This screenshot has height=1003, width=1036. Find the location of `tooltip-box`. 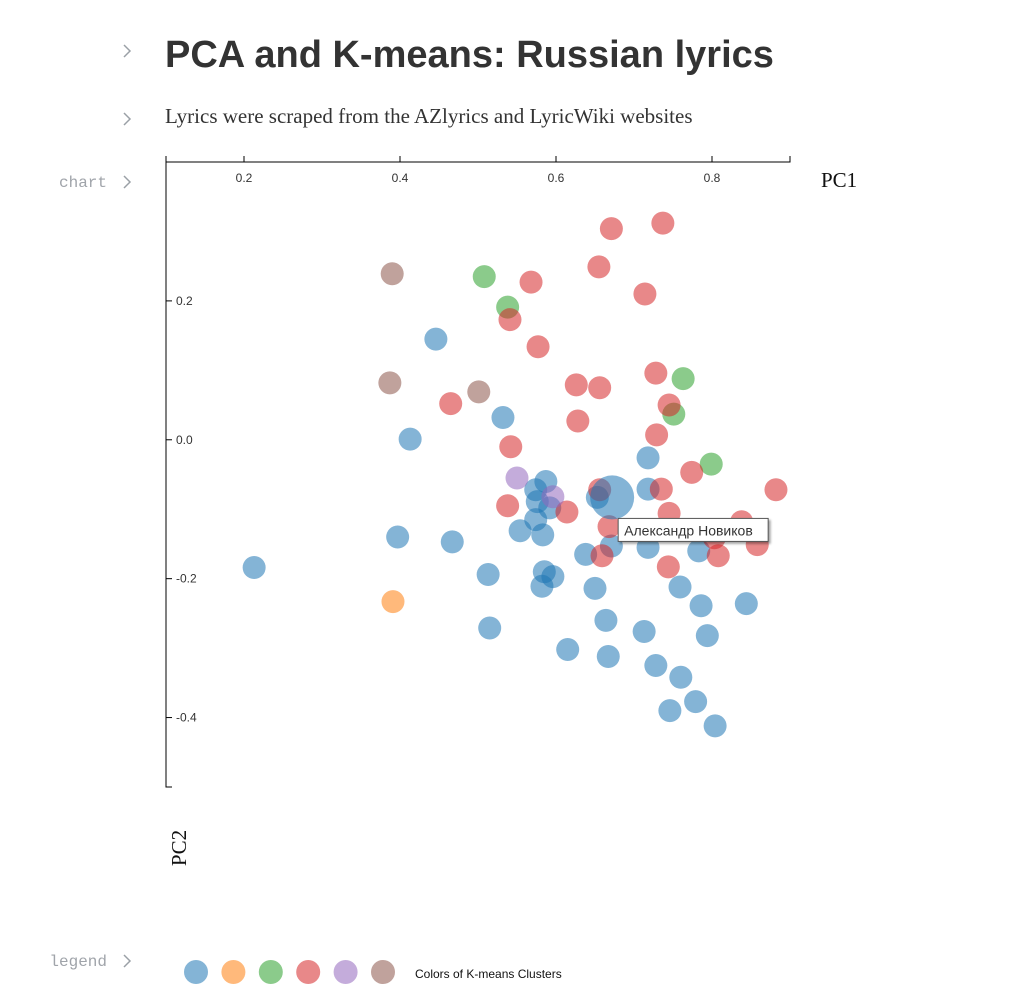

tooltip-box is located at coordinates (693, 529).